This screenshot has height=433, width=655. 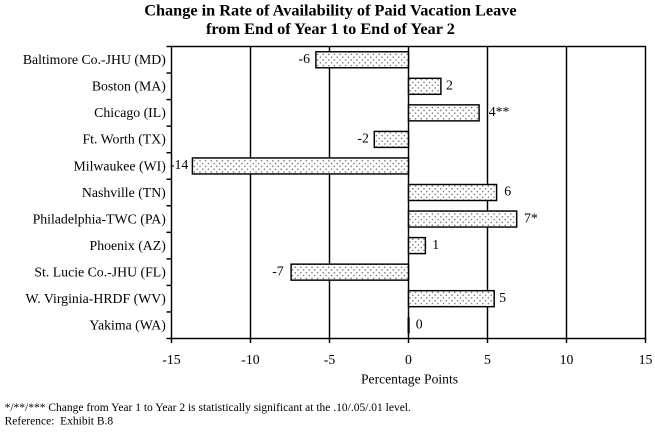 I want to click on svg-text: Baltimore Co.-JHU (MD), so click(x=94, y=60).